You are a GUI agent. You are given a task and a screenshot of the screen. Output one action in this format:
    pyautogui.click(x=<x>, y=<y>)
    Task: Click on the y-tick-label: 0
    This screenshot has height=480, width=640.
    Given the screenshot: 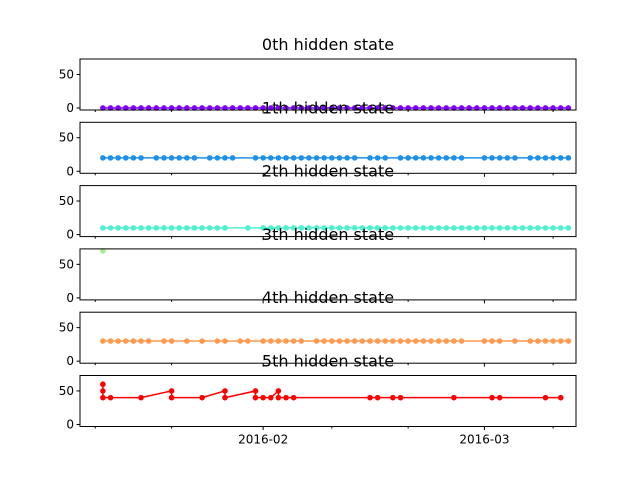 What is the action you would take?
    pyautogui.click(x=70, y=361)
    